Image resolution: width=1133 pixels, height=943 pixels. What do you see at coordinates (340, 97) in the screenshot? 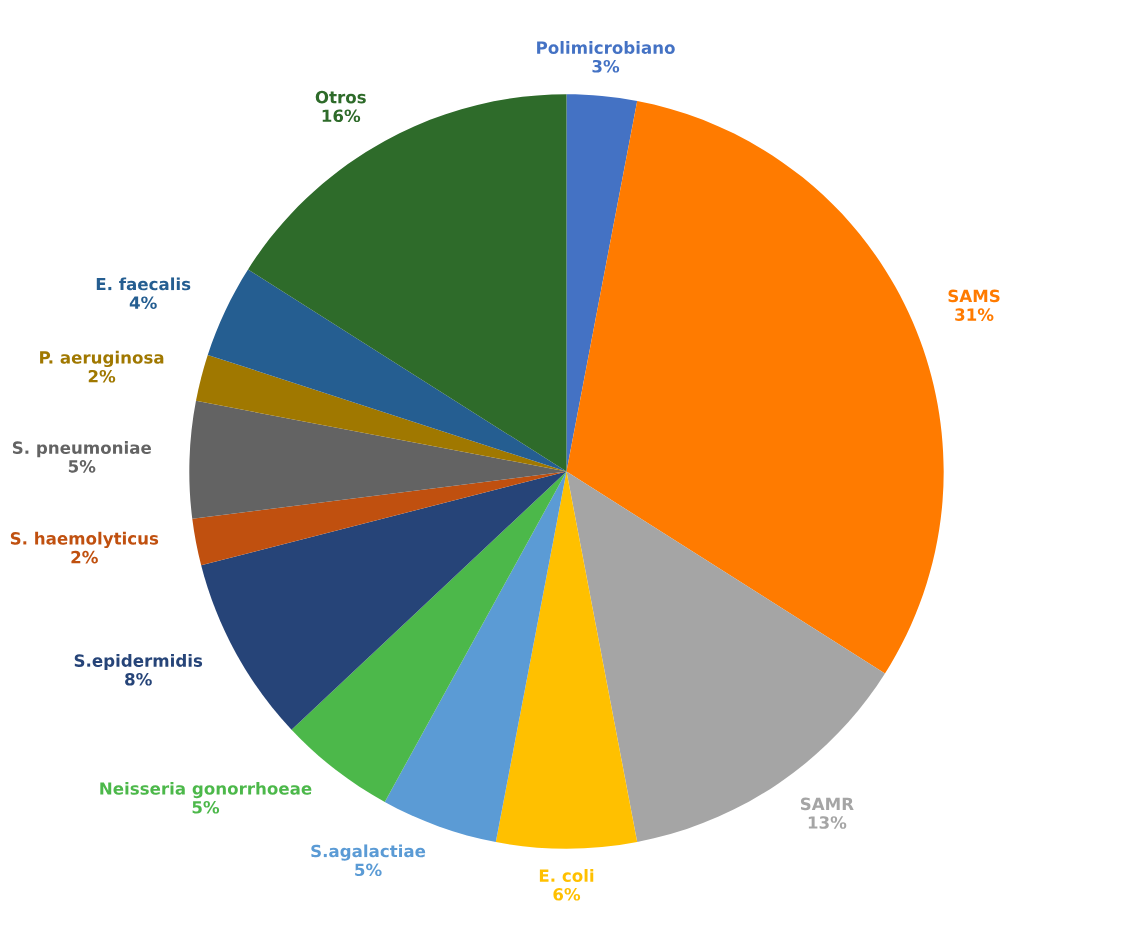
I see `slice-label: Otros` at bounding box center [340, 97].